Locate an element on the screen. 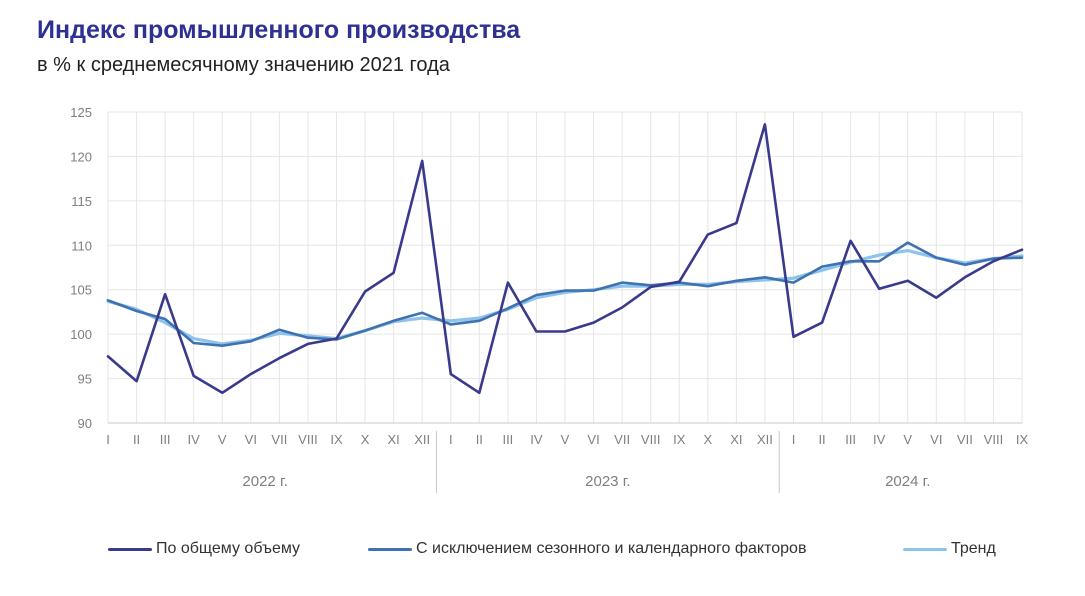  y-tick-label: 90 is located at coordinates (85, 423).